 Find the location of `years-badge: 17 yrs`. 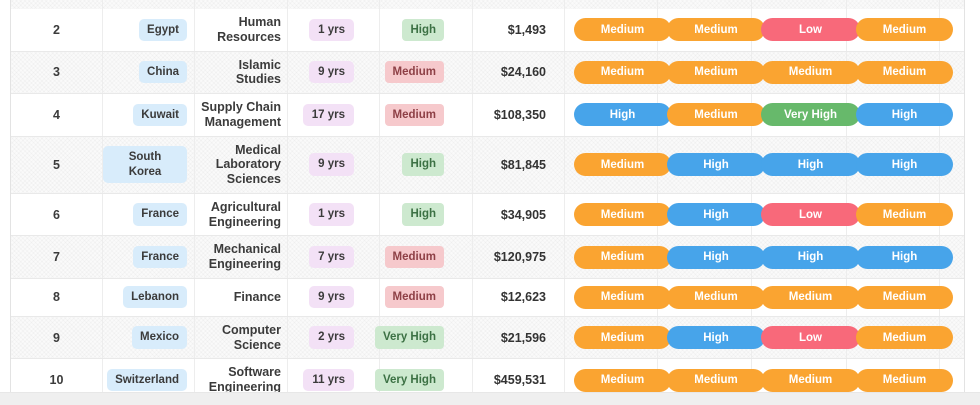

years-badge: 17 yrs is located at coordinates (328, 114).